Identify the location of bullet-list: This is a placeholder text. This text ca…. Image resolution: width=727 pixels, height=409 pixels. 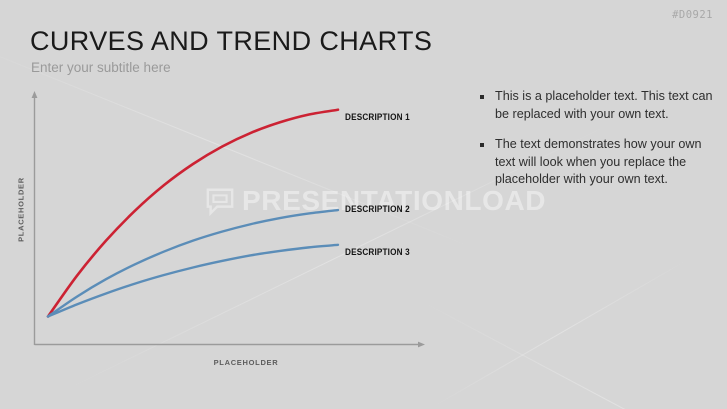
(599, 145).